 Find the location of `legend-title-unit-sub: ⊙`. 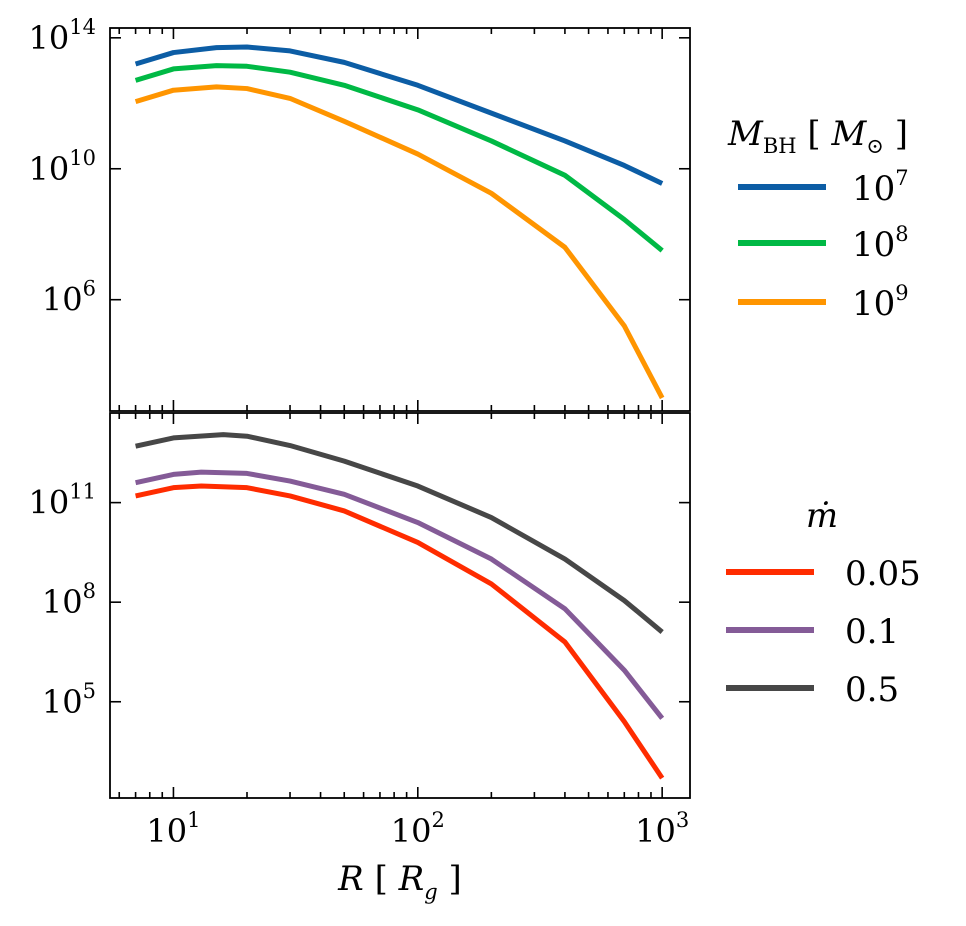

legend-title-unit-sub: ⊙ is located at coordinates (875, 146).